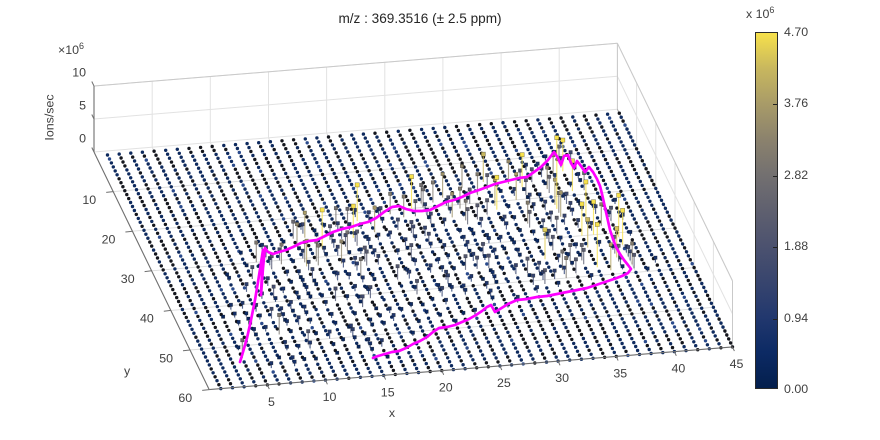 The image size is (880, 440). What do you see at coordinates (420, 18) in the screenshot?
I see `chart-title: m/z : 369.3516 (± 2.5 ppm)` at bounding box center [420, 18].